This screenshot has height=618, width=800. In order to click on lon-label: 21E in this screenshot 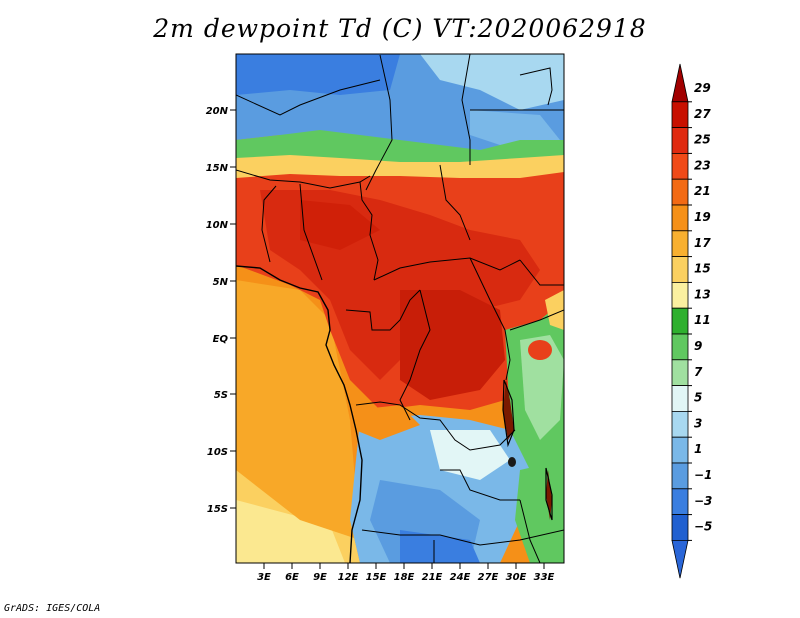, I will do `click(432, 577)`.